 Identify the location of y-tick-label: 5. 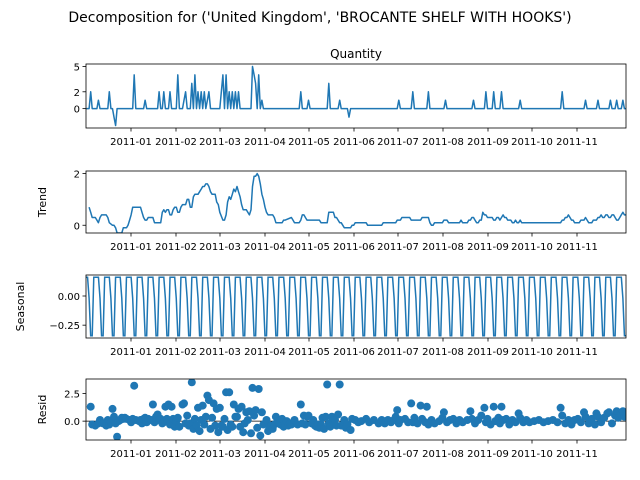
(77, 68).